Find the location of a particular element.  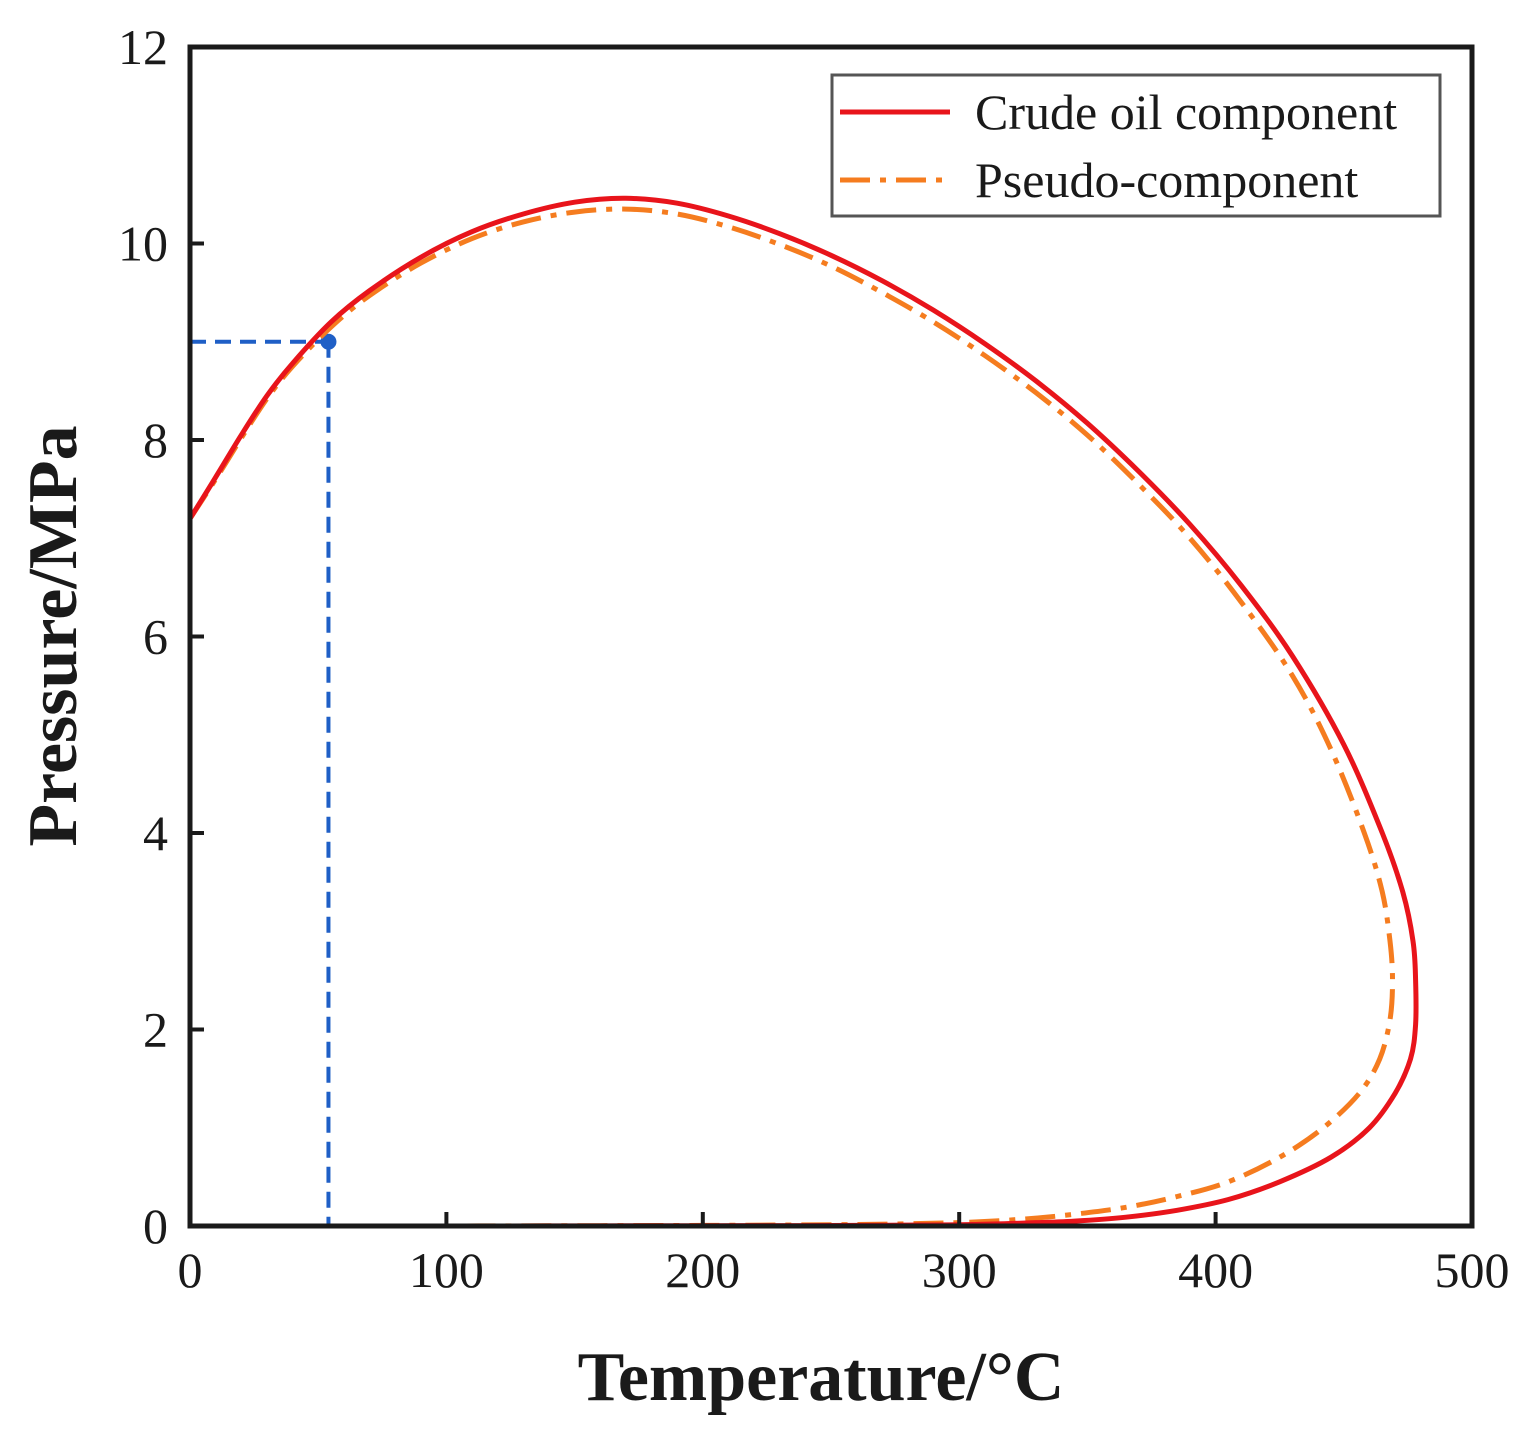

legend: Crude oil component Pseudo-component is located at coordinates (1136, 145).